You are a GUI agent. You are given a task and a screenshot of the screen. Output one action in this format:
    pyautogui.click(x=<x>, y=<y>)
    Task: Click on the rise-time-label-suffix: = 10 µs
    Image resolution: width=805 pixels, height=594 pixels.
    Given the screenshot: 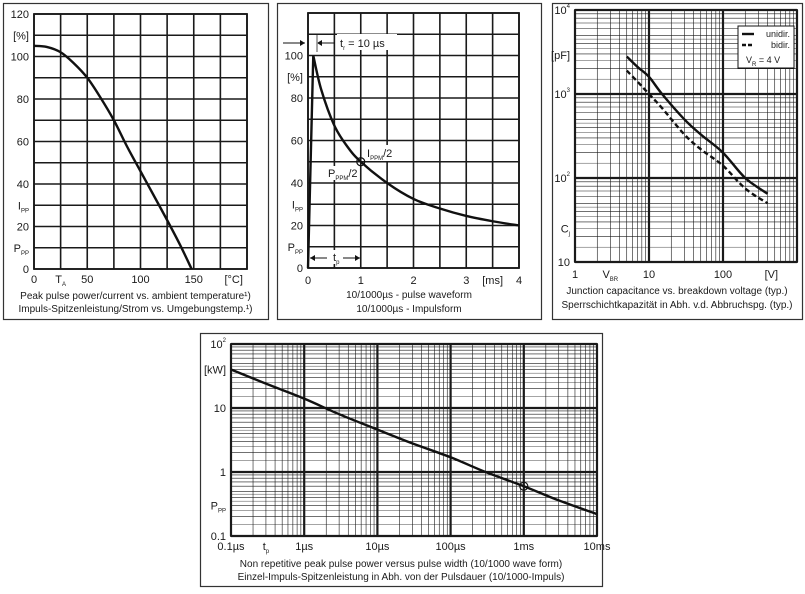 What is the action you would take?
    pyautogui.click(x=365, y=44)
    